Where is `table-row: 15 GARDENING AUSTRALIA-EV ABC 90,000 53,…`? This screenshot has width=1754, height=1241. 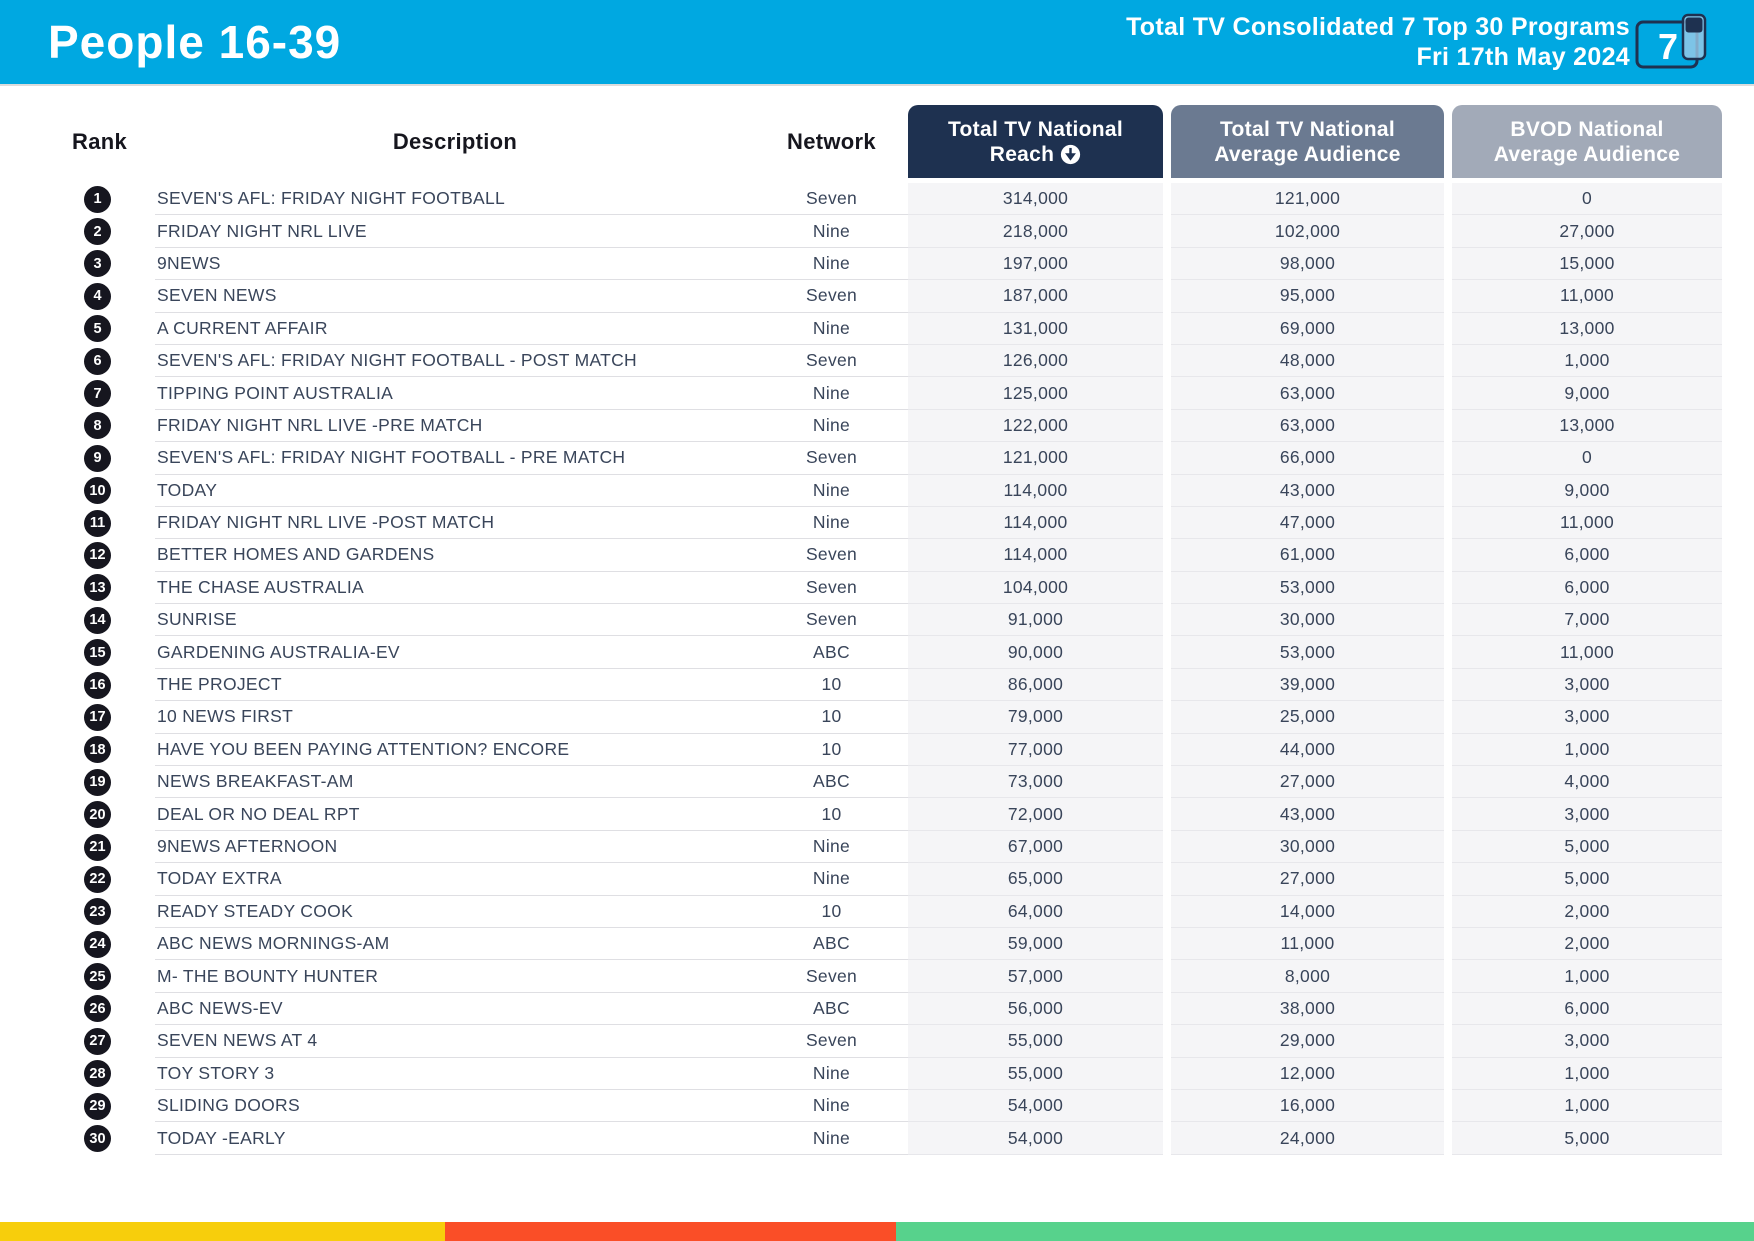 table-row: 15 GARDENING AUSTRALIA-EV ABC 90,000 53,… is located at coordinates (892, 652).